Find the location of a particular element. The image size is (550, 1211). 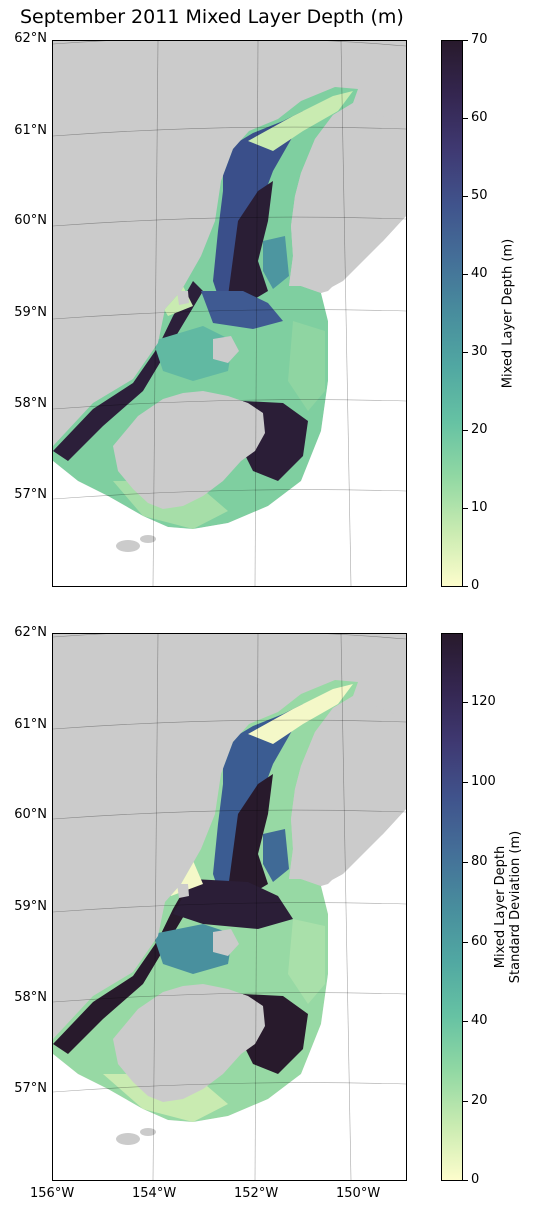

mean-cbar-tick-50: 50 is located at coordinates (479, 195).